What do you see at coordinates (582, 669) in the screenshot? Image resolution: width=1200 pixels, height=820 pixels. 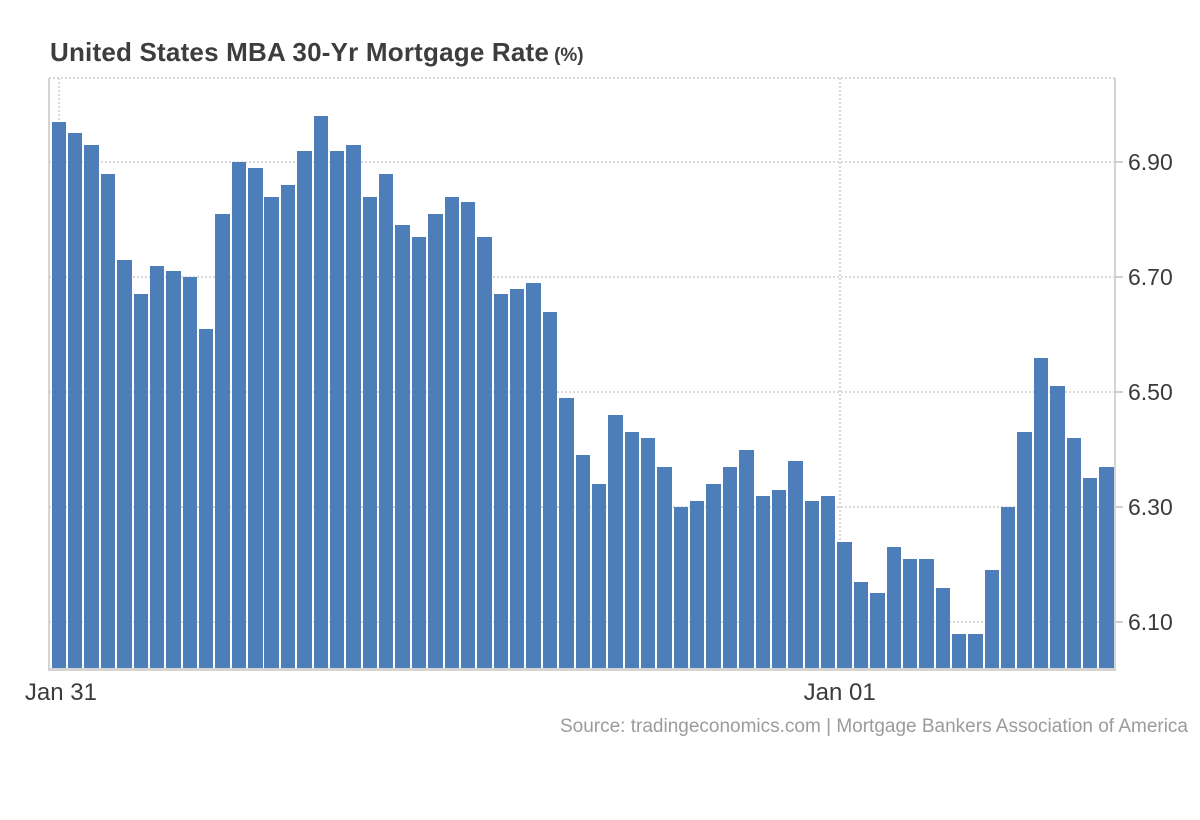 I see `x-axis-line` at bounding box center [582, 669].